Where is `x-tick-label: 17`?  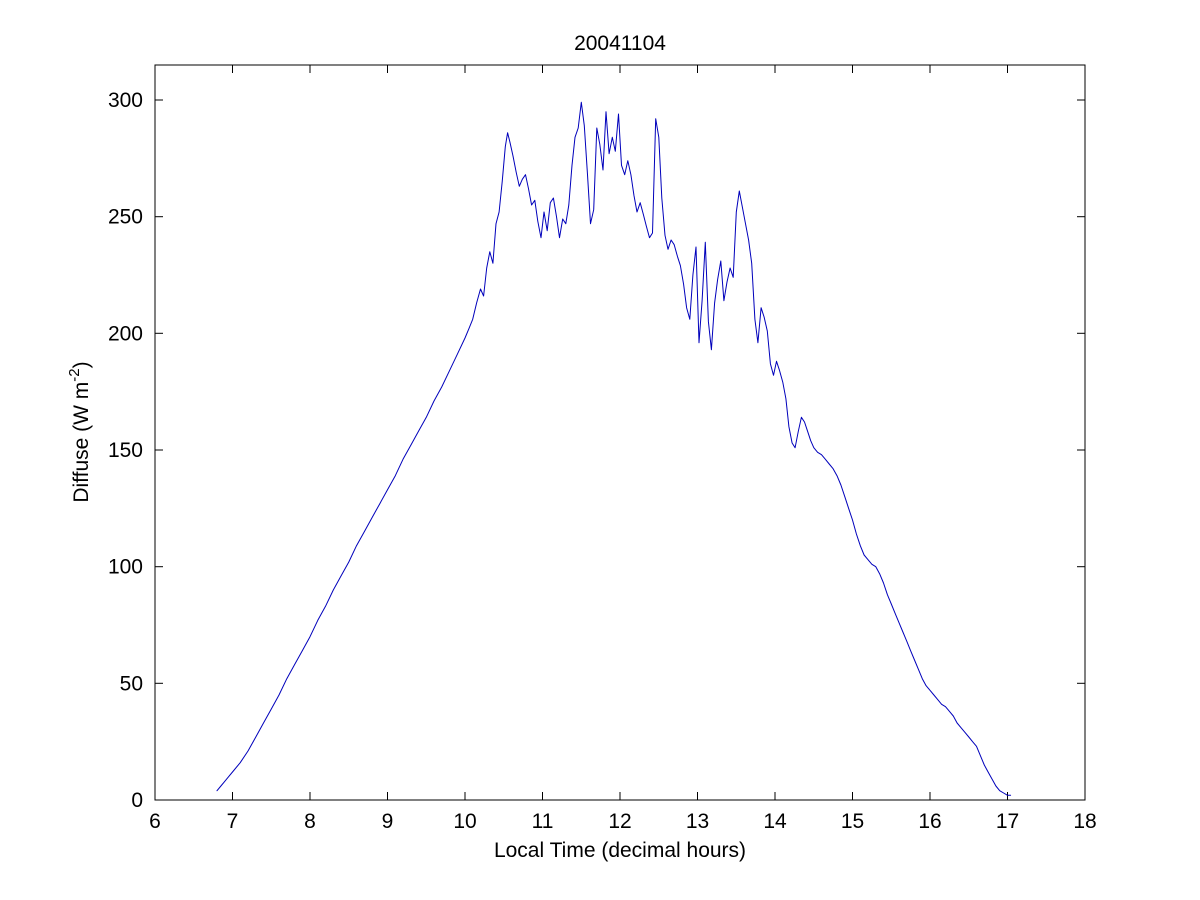 x-tick-label: 17 is located at coordinates (1007, 821).